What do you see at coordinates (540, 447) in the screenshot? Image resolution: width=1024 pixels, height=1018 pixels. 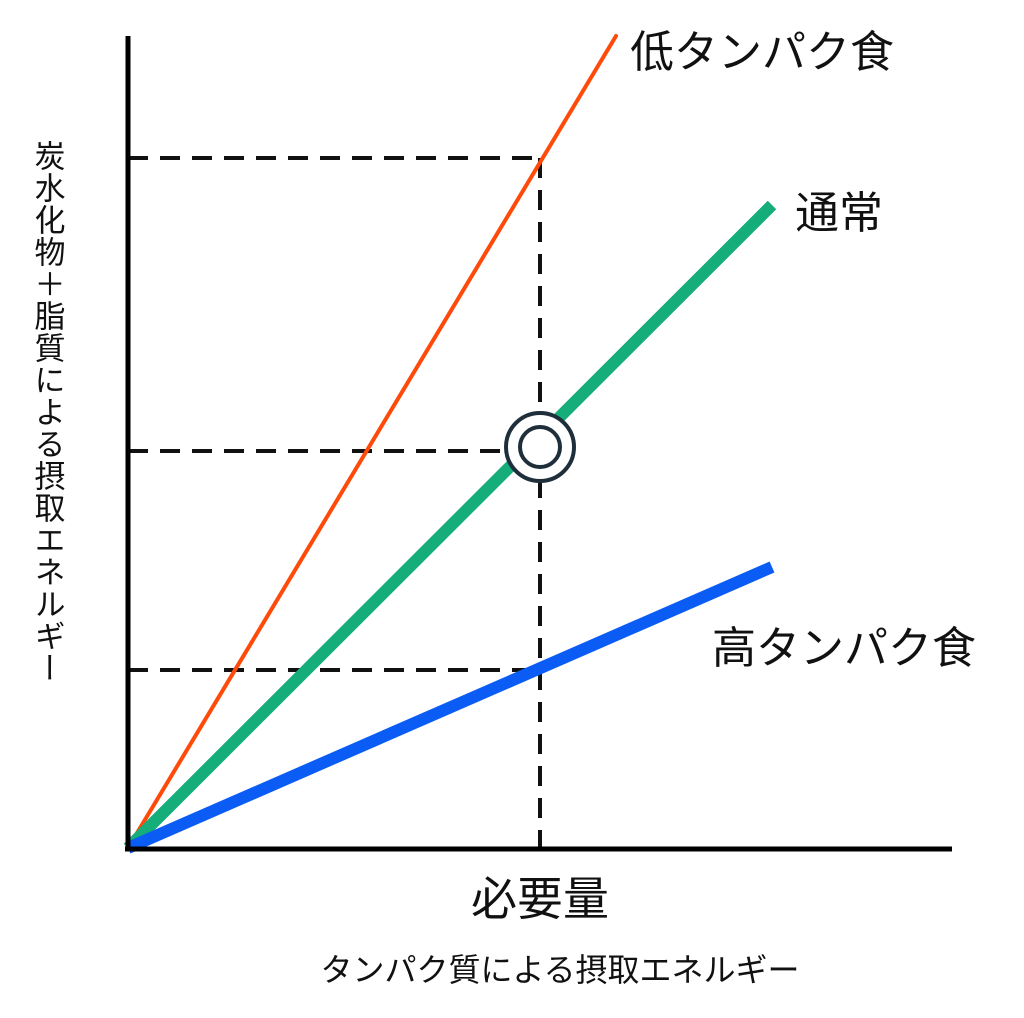 I see `double-circle-marker` at bounding box center [540, 447].